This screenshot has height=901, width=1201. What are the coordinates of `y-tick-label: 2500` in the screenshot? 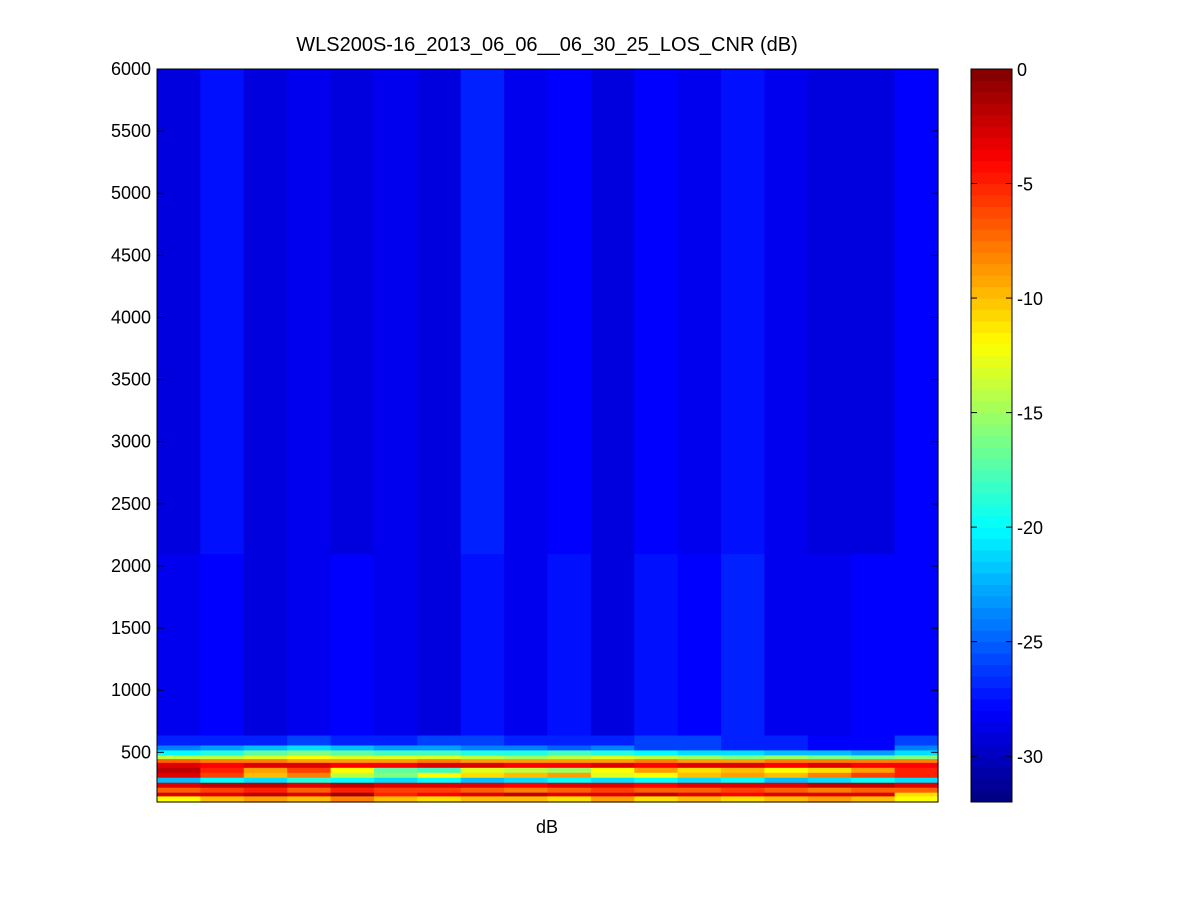 It's located at (131, 504).